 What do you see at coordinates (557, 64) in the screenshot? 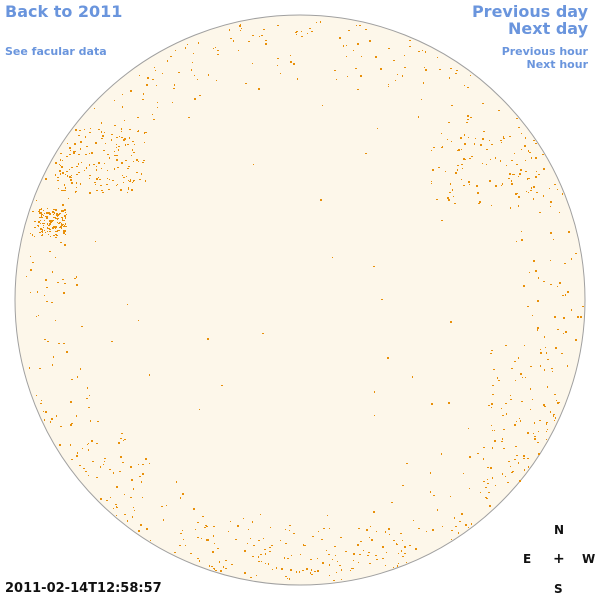
I see `next-hour-link: Next hour` at bounding box center [557, 64].